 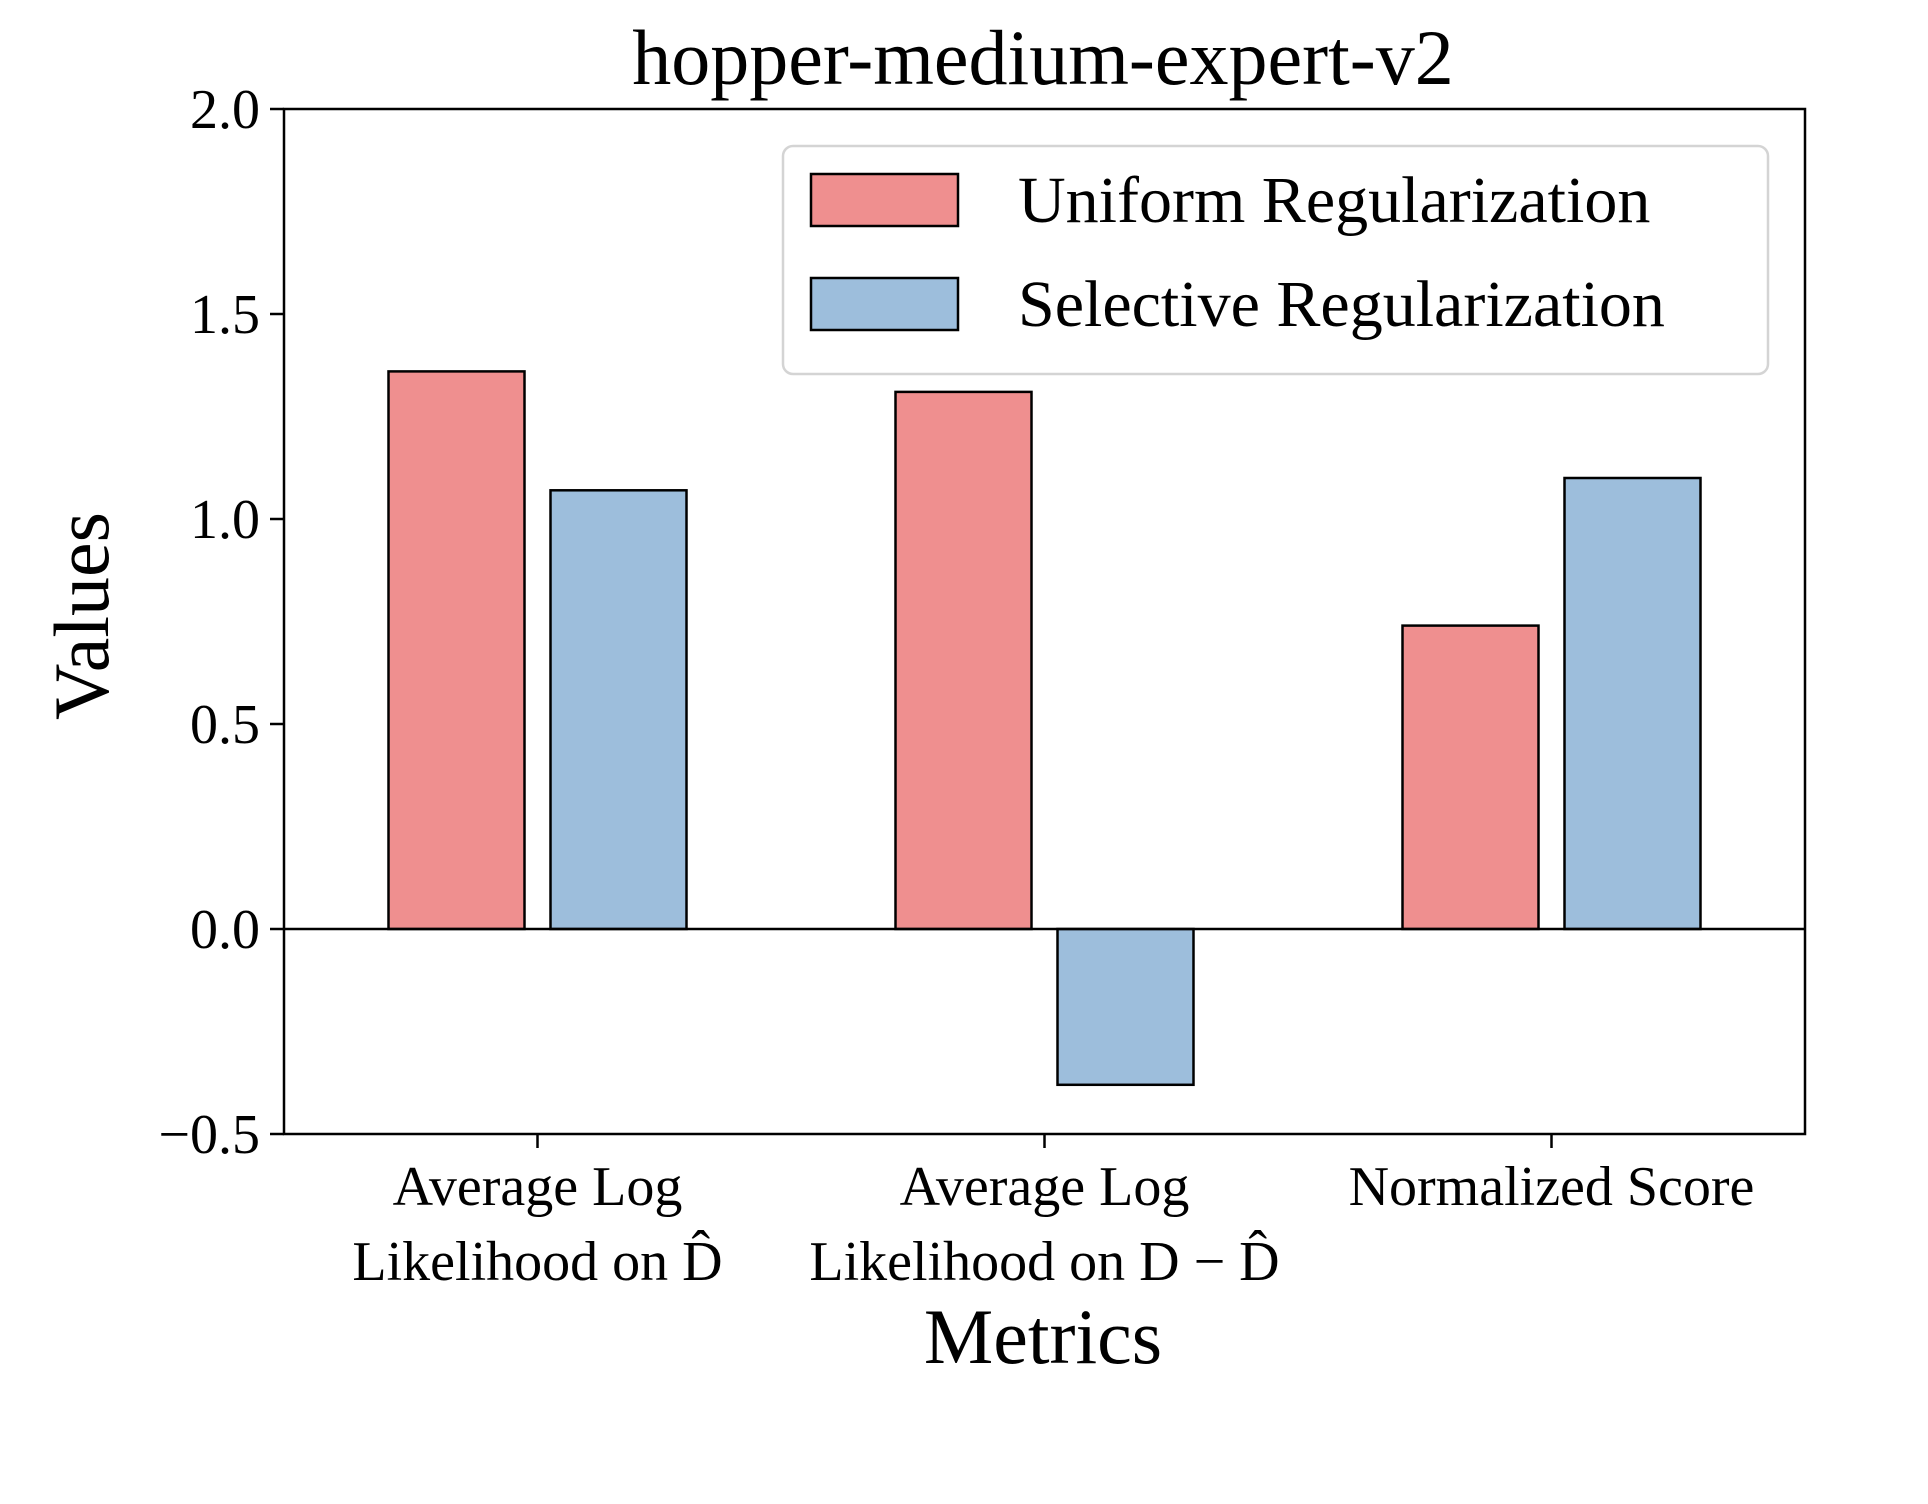 What do you see at coordinates (1042, 57) in the screenshot?
I see `chart-title: hopper-medium-expert-v2` at bounding box center [1042, 57].